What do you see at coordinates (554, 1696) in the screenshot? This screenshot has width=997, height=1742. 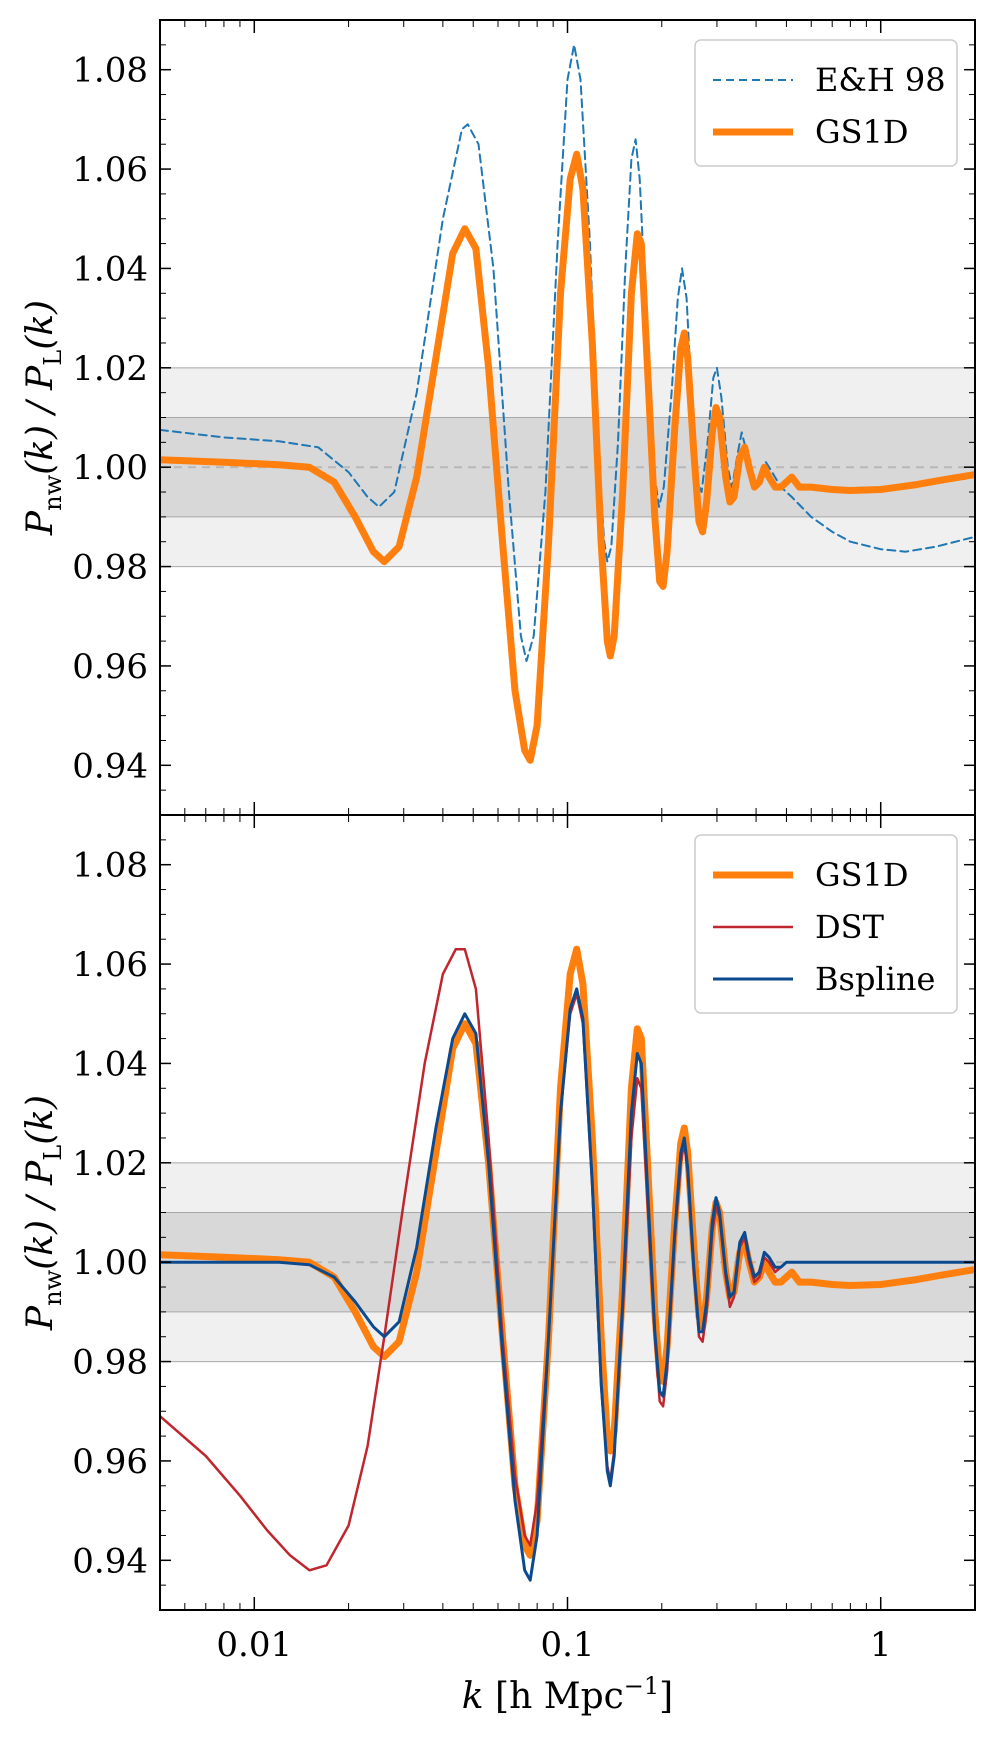 I see `x-label-part: [h Mpc` at bounding box center [554, 1696].